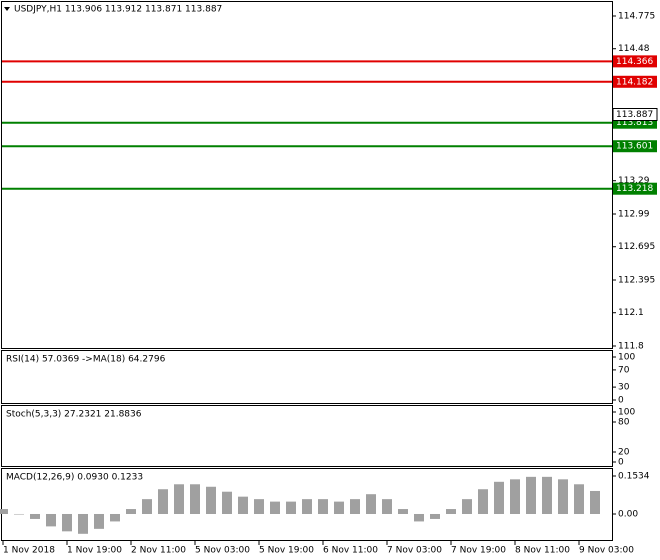 The width and height of the screenshot is (660, 560). I want to click on level-label: 113.601, so click(634, 147).